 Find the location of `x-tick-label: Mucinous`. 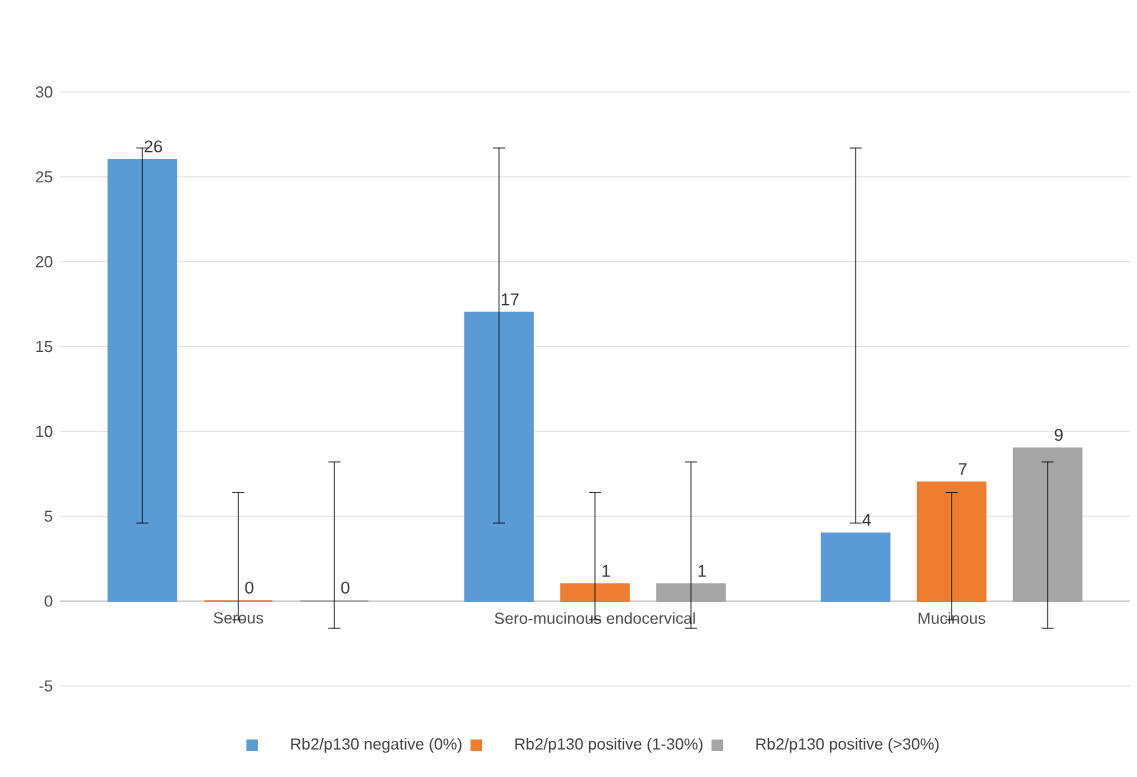

x-tick-label: Mucinous is located at coordinates (952, 618).